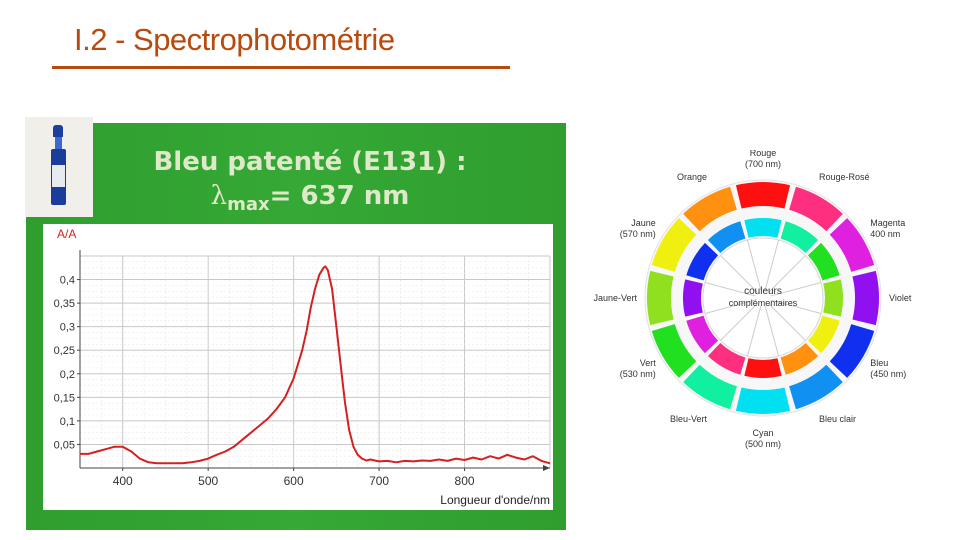 The image size is (960, 540). Describe the element at coordinates (58, 131) in the screenshot. I see `vial-cap` at that location.